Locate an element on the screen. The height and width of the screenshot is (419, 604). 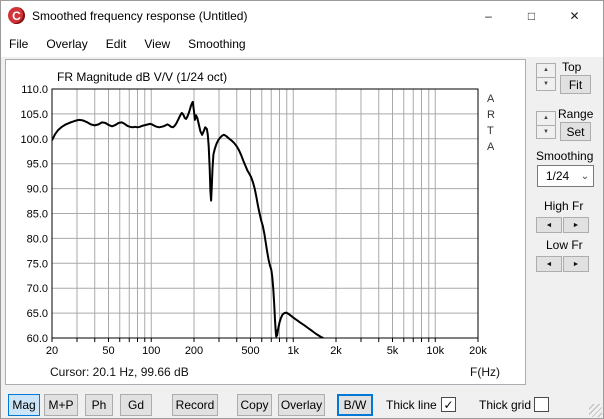
menu-overlay: Overlay is located at coordinates (67, 44).